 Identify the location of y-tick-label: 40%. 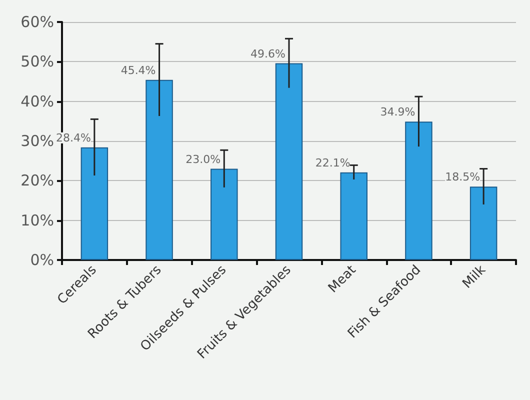
(37, 101).